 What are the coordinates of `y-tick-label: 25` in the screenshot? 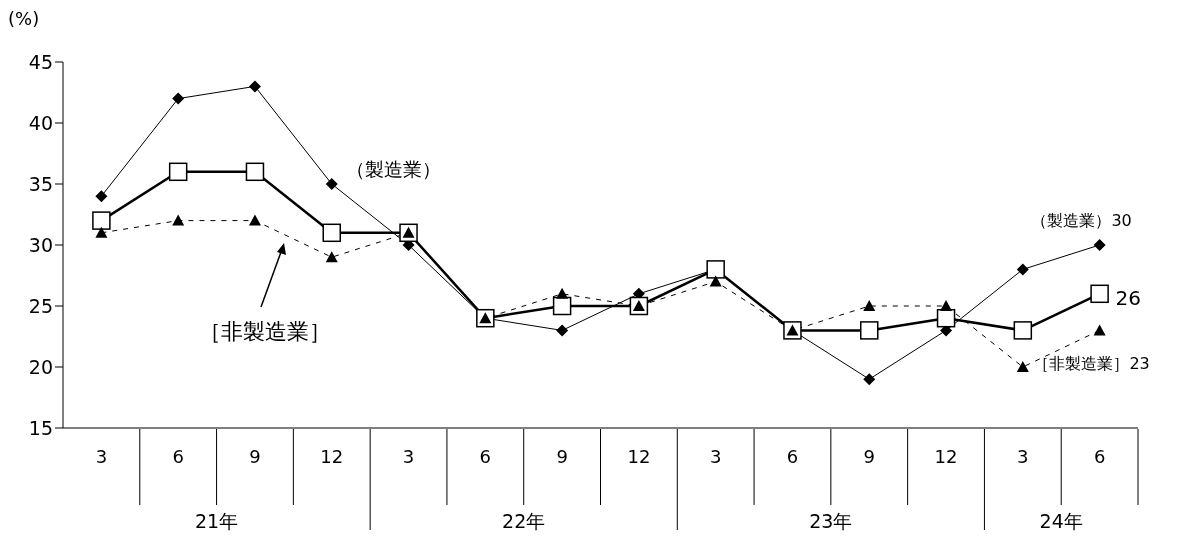 It's located at (40, 305).